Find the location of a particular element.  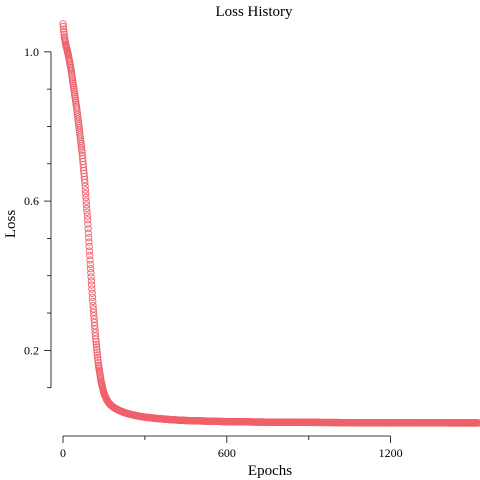

x-tick-label: 0 is located at coordinates (63, 453).